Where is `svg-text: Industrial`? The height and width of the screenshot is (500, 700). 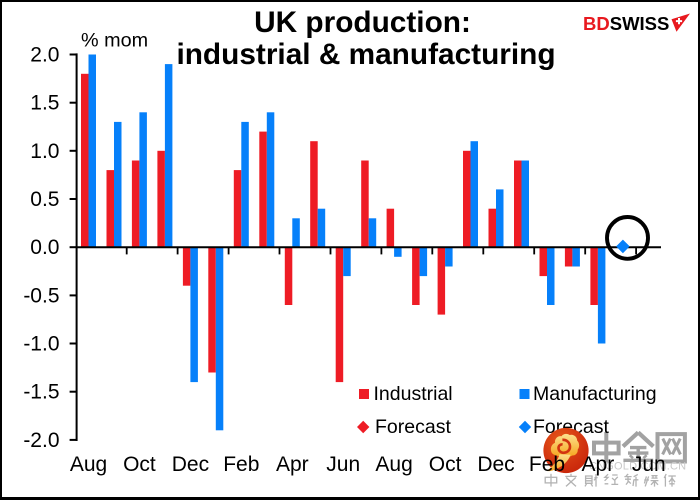
svg-text: Industrial is located at coordinates (413, 394).